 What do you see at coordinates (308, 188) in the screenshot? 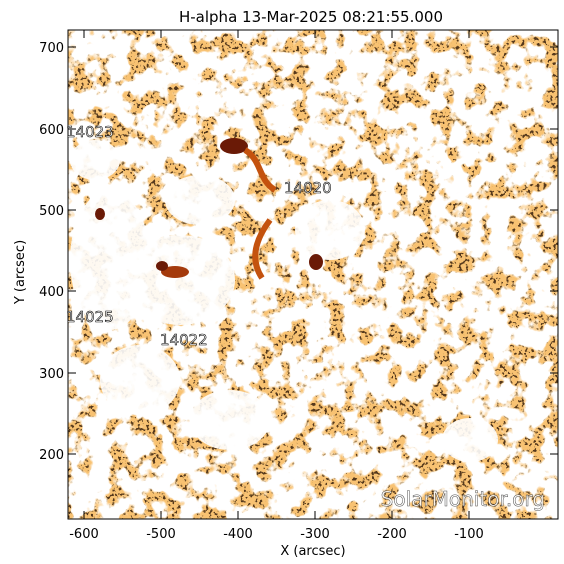
I see `region-label: 14020` at bounding box center [308, 188].